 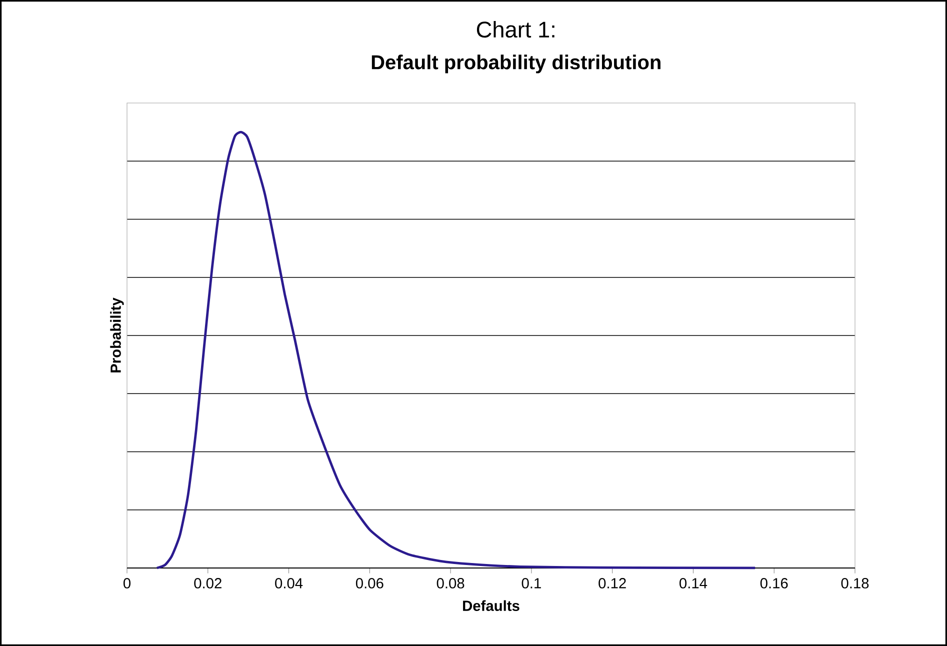 I want to click on chart-title: Chart 1:, so click(x=515, y=29).